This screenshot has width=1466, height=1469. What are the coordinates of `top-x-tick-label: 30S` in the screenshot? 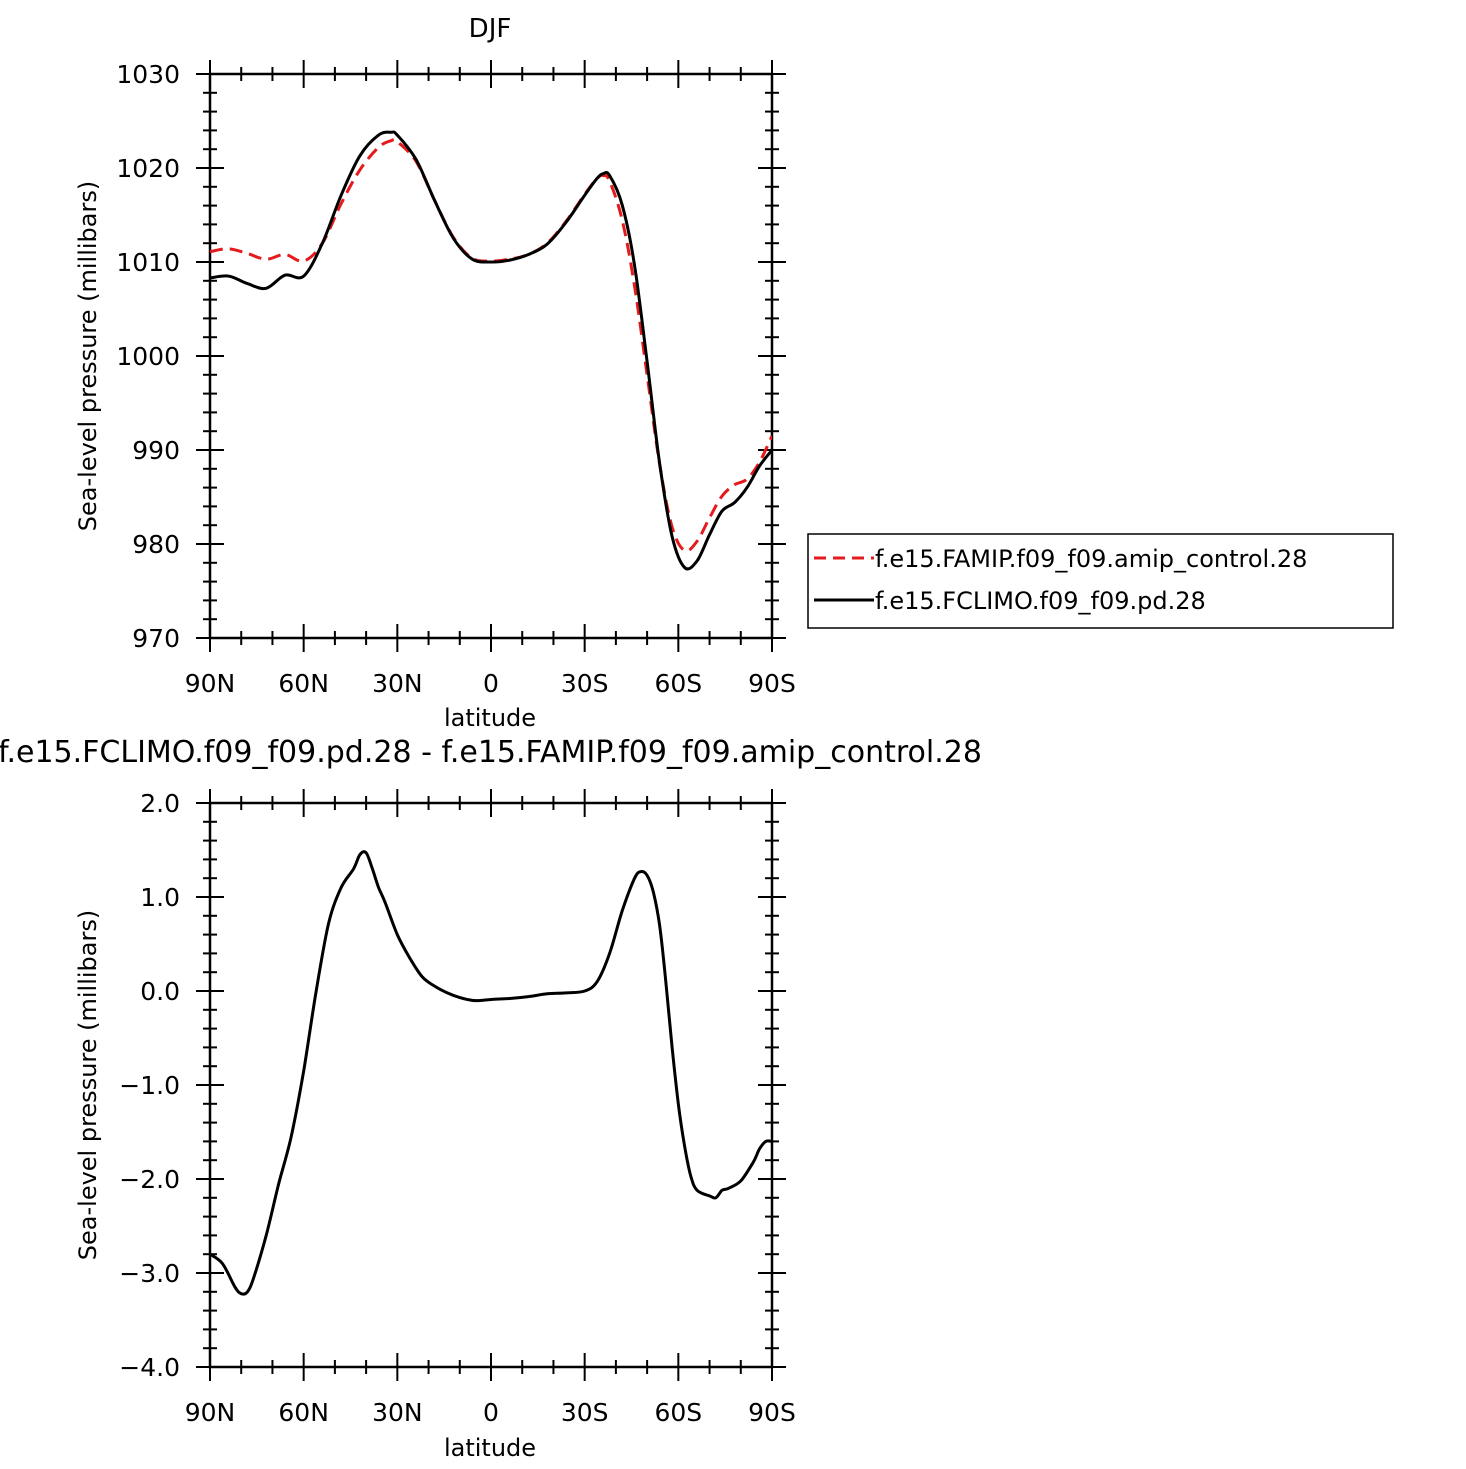 It's located at (585, 683).